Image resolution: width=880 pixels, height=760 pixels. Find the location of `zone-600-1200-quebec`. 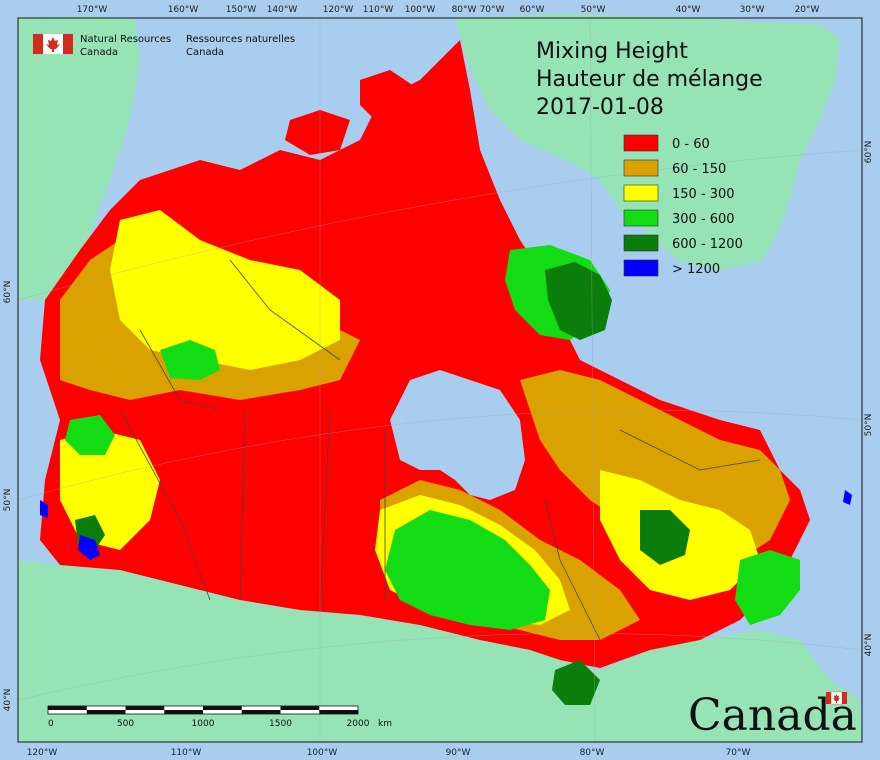

zone-600-1200-quebec is located at coordinates (665, 537).